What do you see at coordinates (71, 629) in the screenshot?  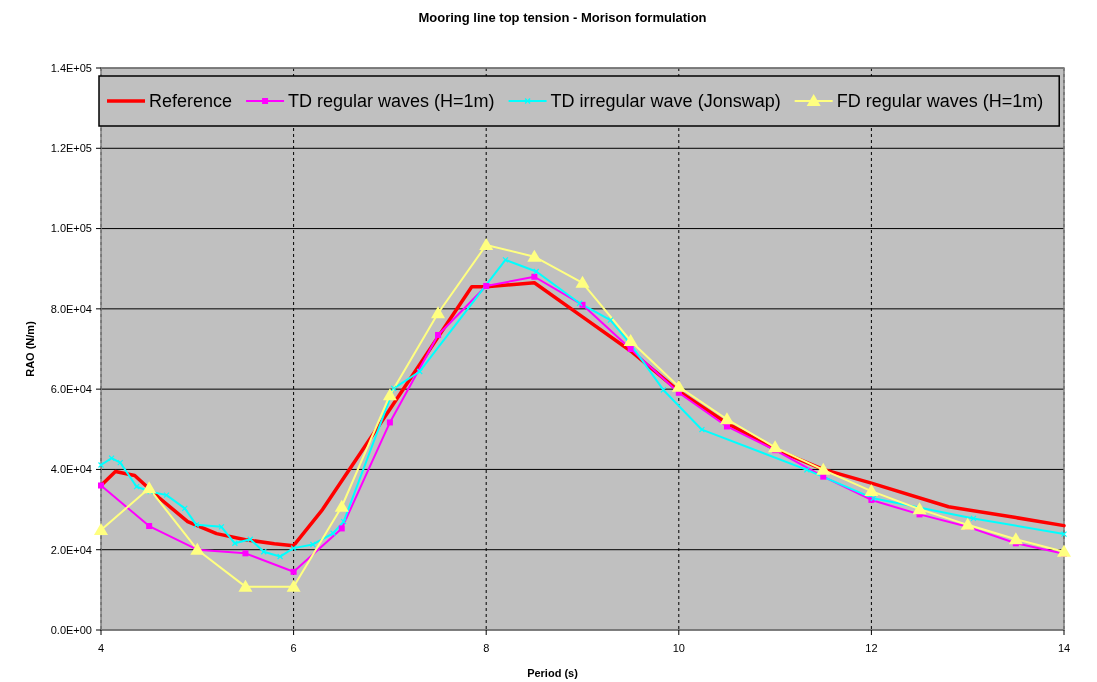 I see `y-tick-label: 0.0E+00` at bounding box center [71, 629].